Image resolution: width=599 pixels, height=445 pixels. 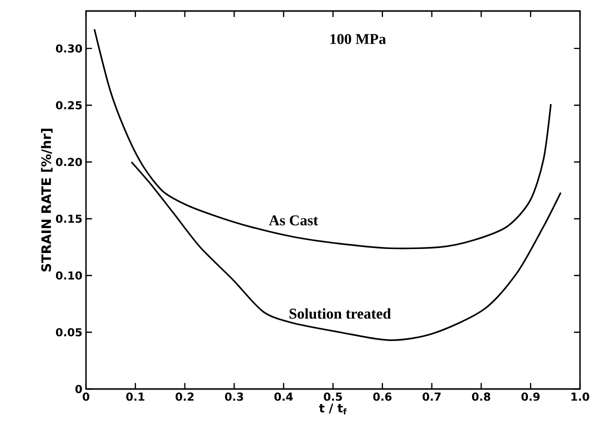 What do you see at coordinates (69, 48) in the screenshot?
I see `y-tick-label: 0.30` at bounding box center [69, 48].